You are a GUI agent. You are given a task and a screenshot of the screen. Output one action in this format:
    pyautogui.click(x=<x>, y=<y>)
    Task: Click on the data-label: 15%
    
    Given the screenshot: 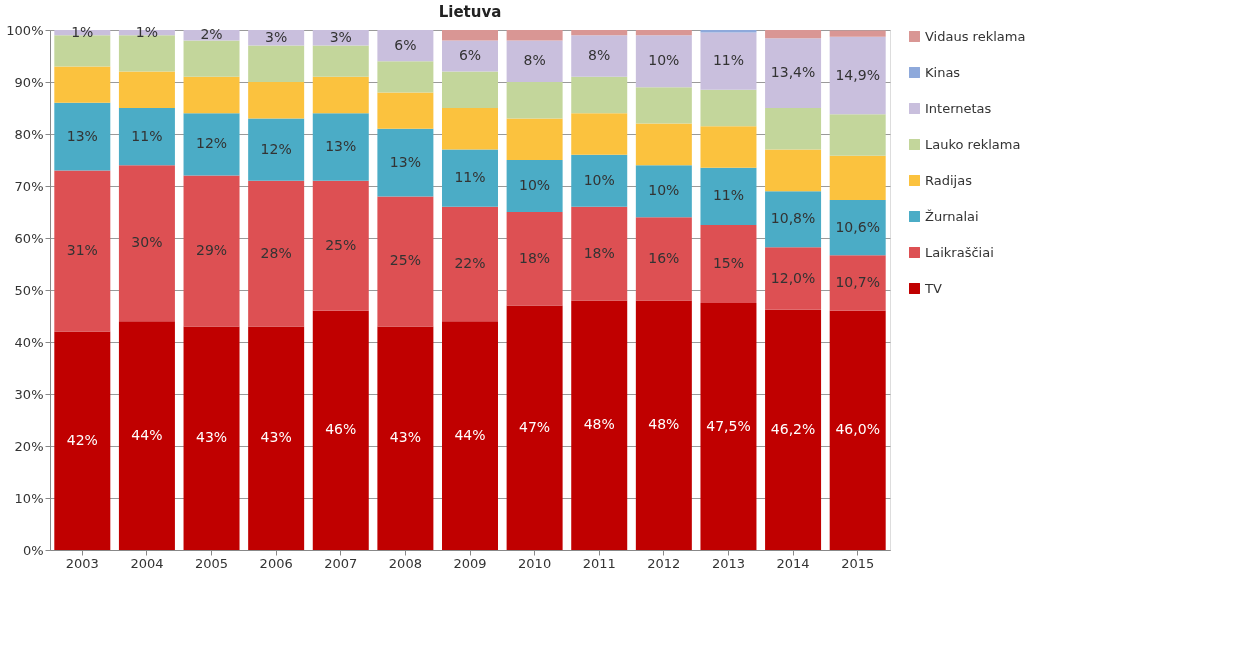 What is the action you would take?
    pyautogui.click(x=728, y=263)
    